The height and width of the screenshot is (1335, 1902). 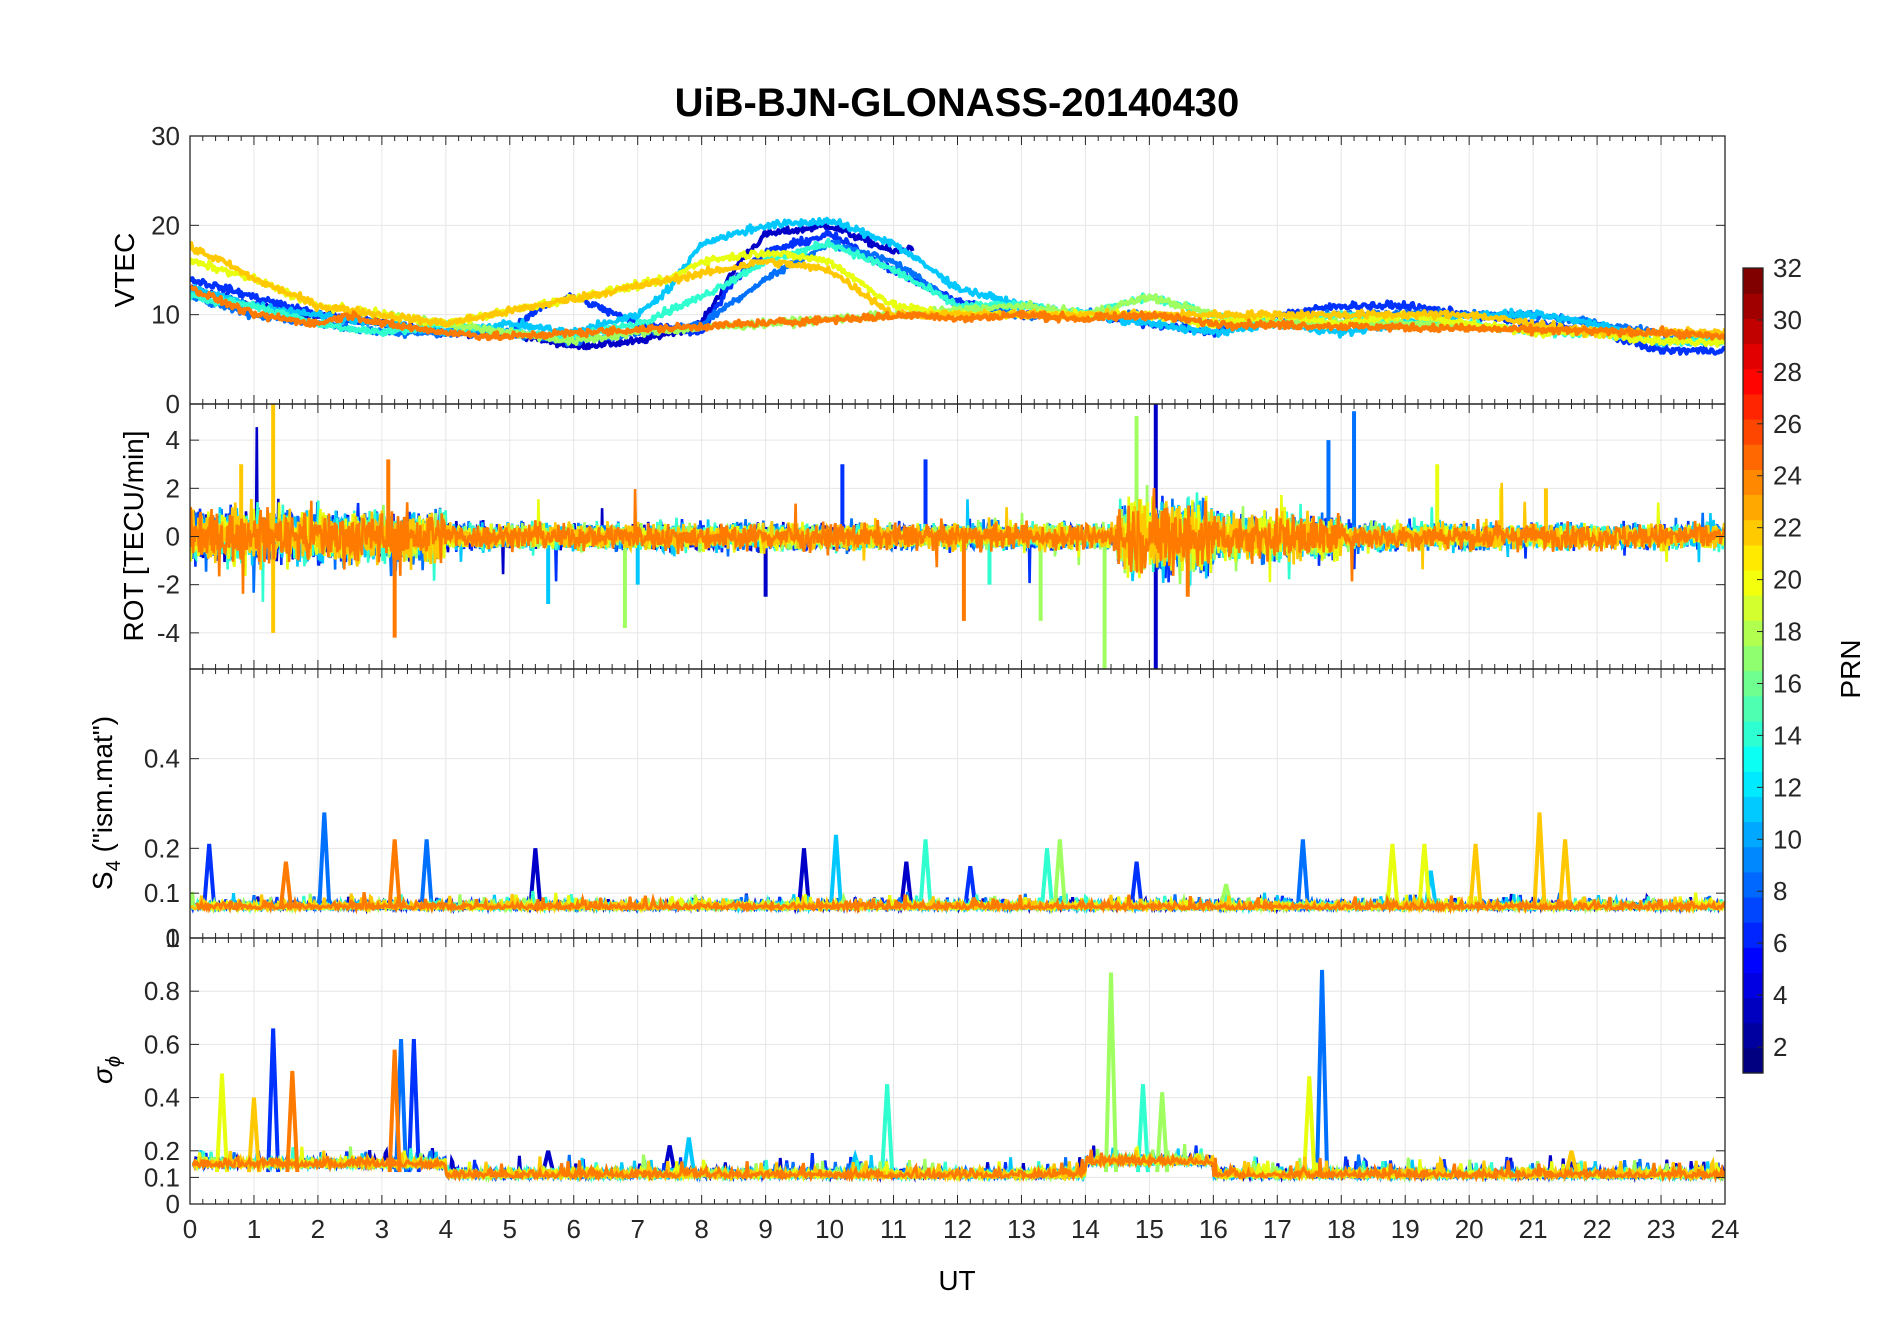 I want to click on x-tick-label: 4, so click(x=446, y=1229).